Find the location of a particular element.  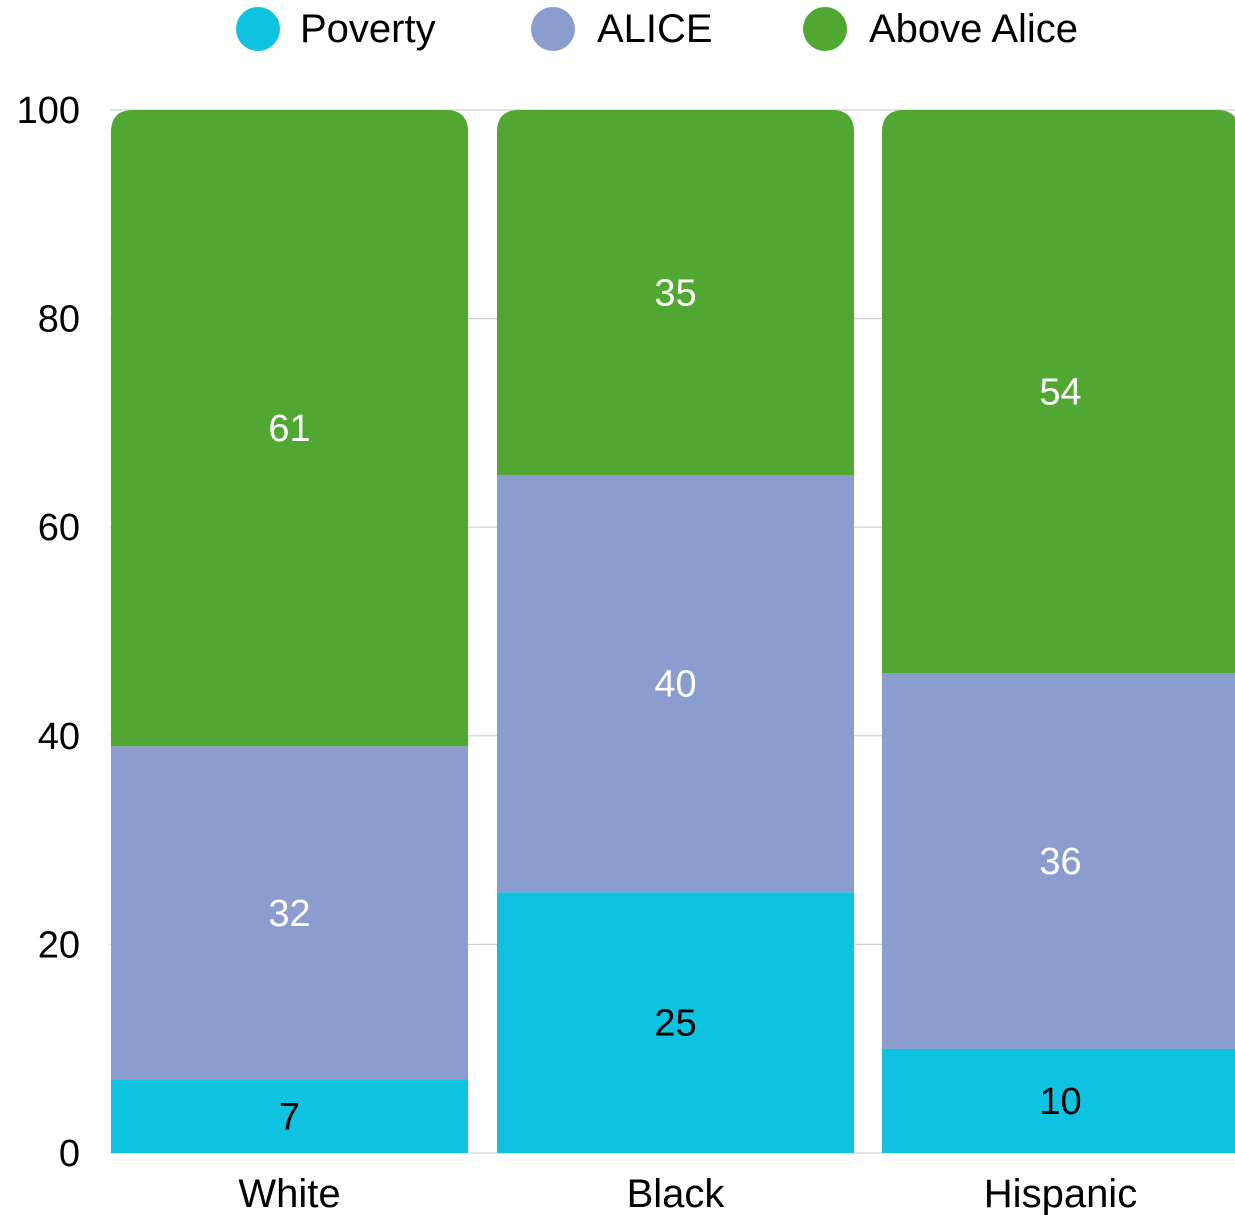

legend-label: ALICE is located at coordinates (655, 29).